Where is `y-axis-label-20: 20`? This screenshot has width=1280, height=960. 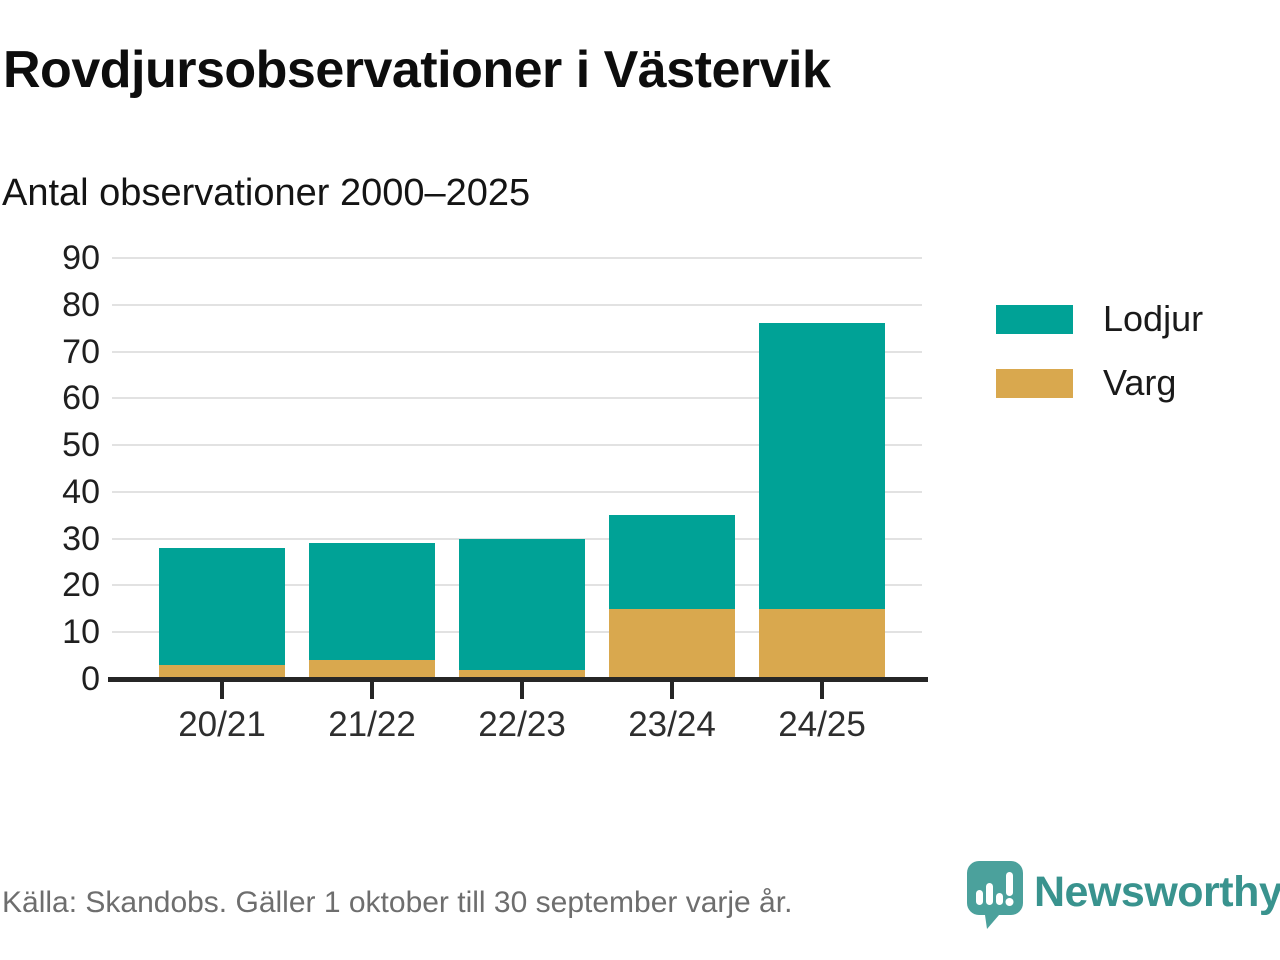 y-axis-label-20: 20 is located at coordinates (81, 585).